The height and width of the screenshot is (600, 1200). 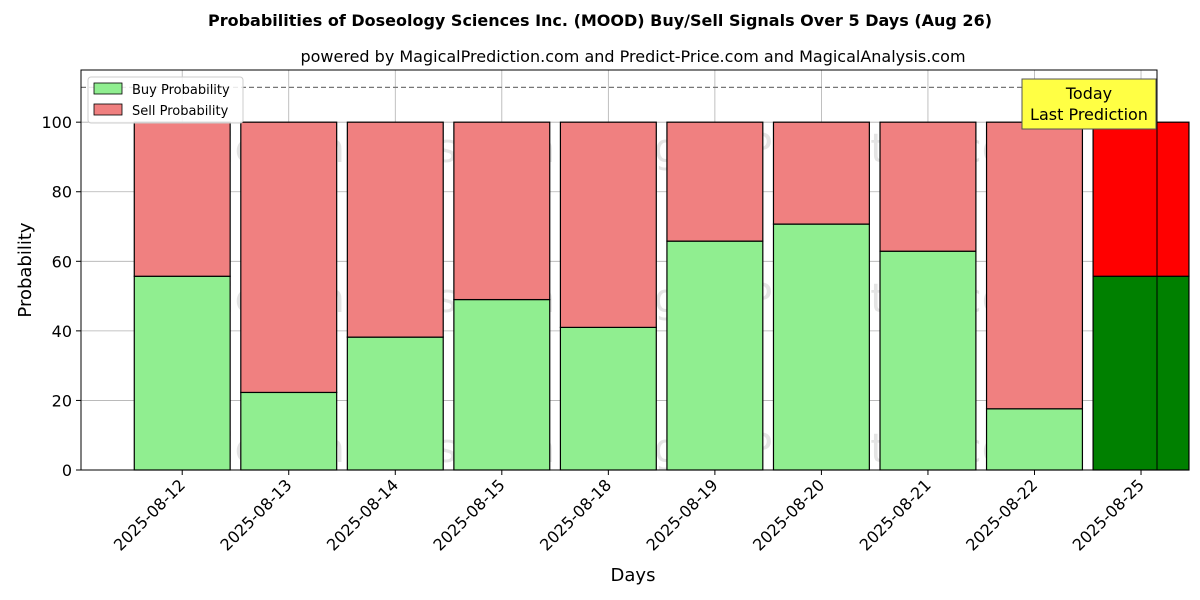 I want to click on x-tick-label: 2025-08-22, so click(x=1001, y=514).